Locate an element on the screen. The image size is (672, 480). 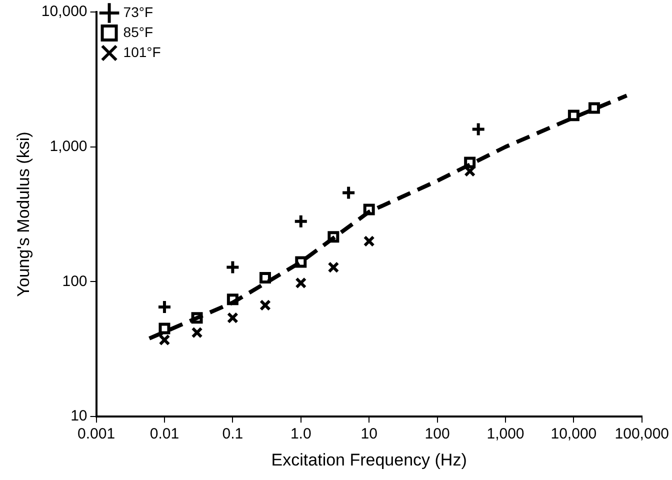
x-tick-label: 10 is located at coordinates (369, 434).